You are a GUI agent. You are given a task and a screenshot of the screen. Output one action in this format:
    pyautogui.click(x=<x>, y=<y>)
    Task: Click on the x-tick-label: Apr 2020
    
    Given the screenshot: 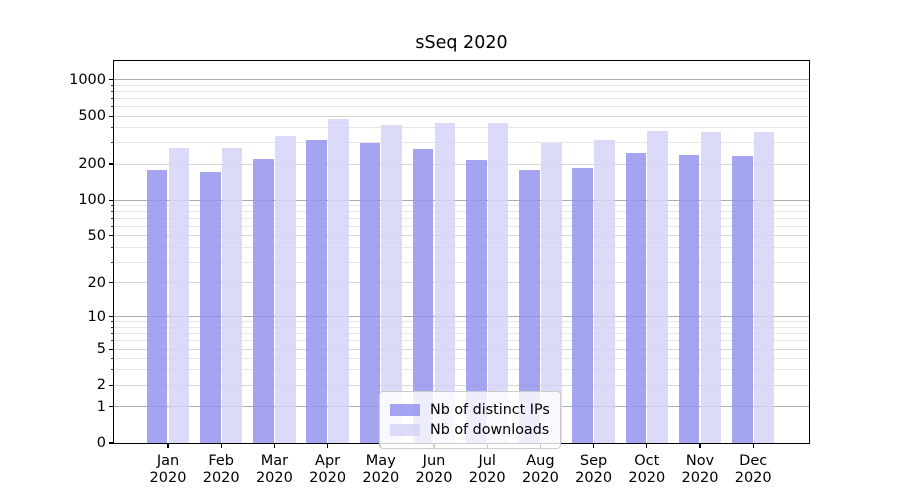 What is the action you would take?
    pyautogui.click(x=328, y=469)
    